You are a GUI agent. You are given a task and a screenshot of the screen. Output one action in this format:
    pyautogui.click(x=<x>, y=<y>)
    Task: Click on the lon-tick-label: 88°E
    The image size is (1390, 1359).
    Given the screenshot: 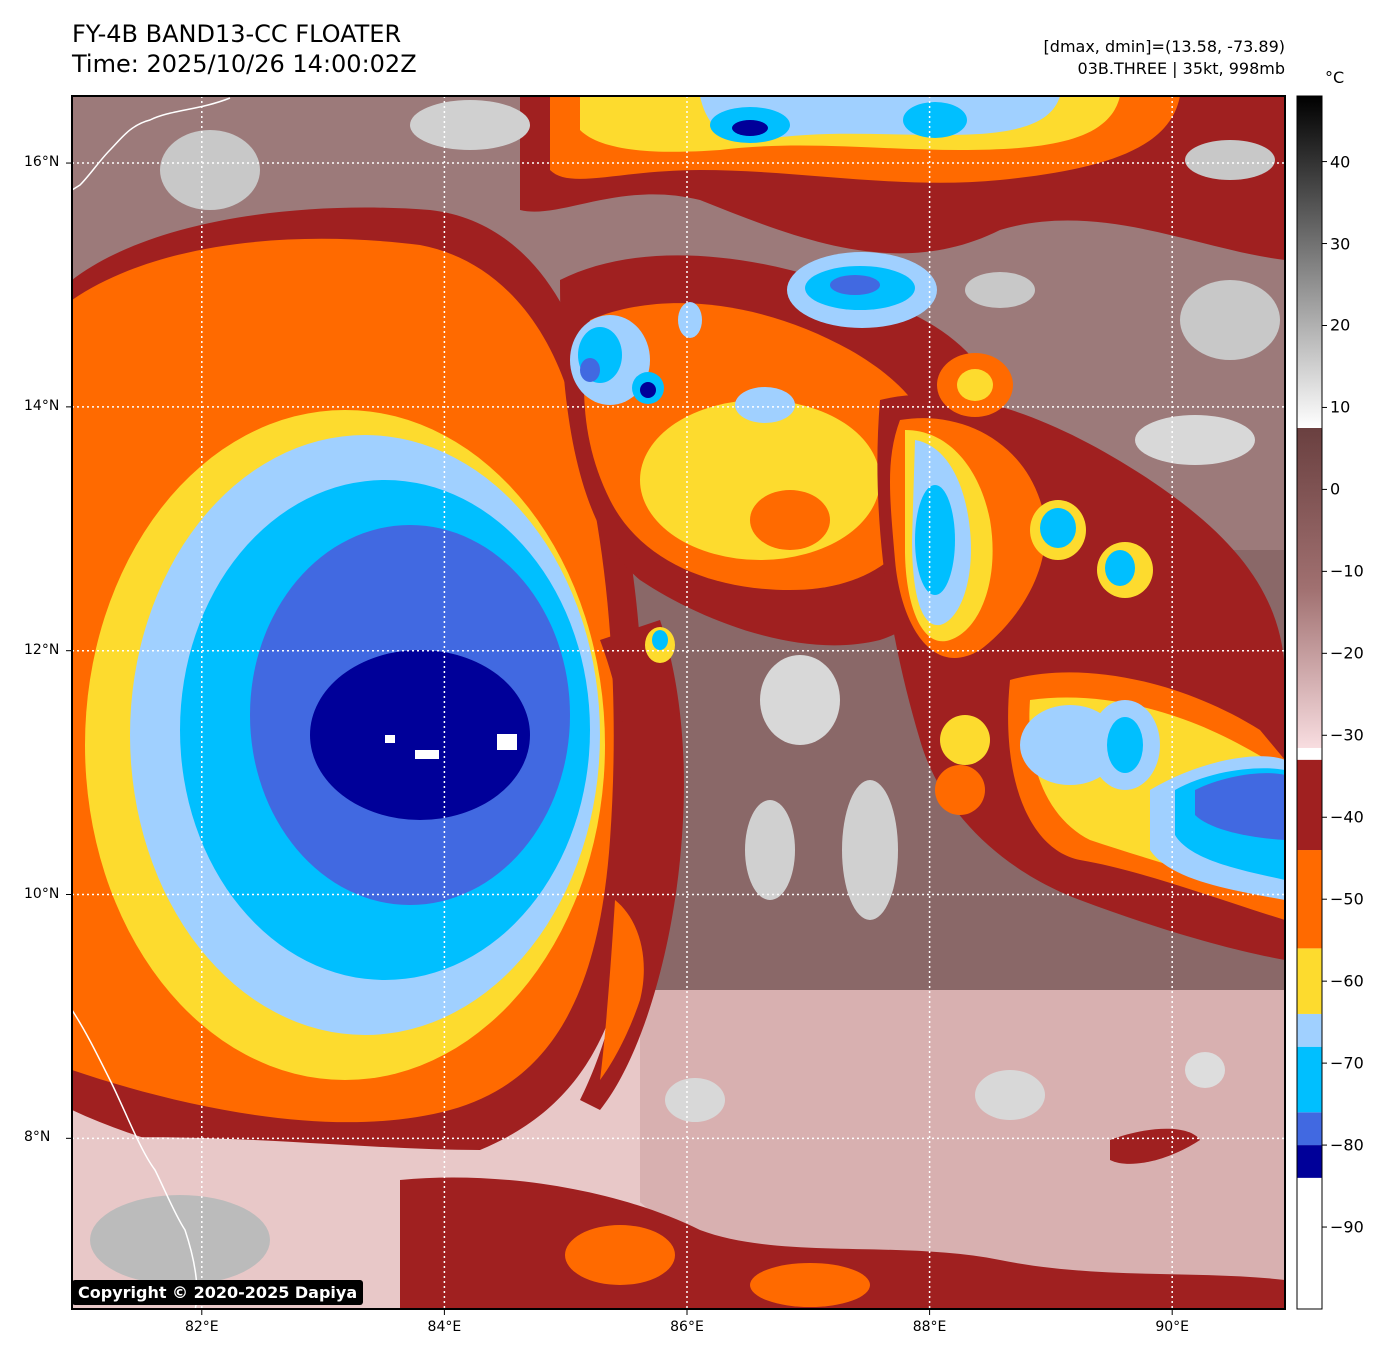 What is the action you would take?
    pyautogui.click(x=929, y=1327)
    